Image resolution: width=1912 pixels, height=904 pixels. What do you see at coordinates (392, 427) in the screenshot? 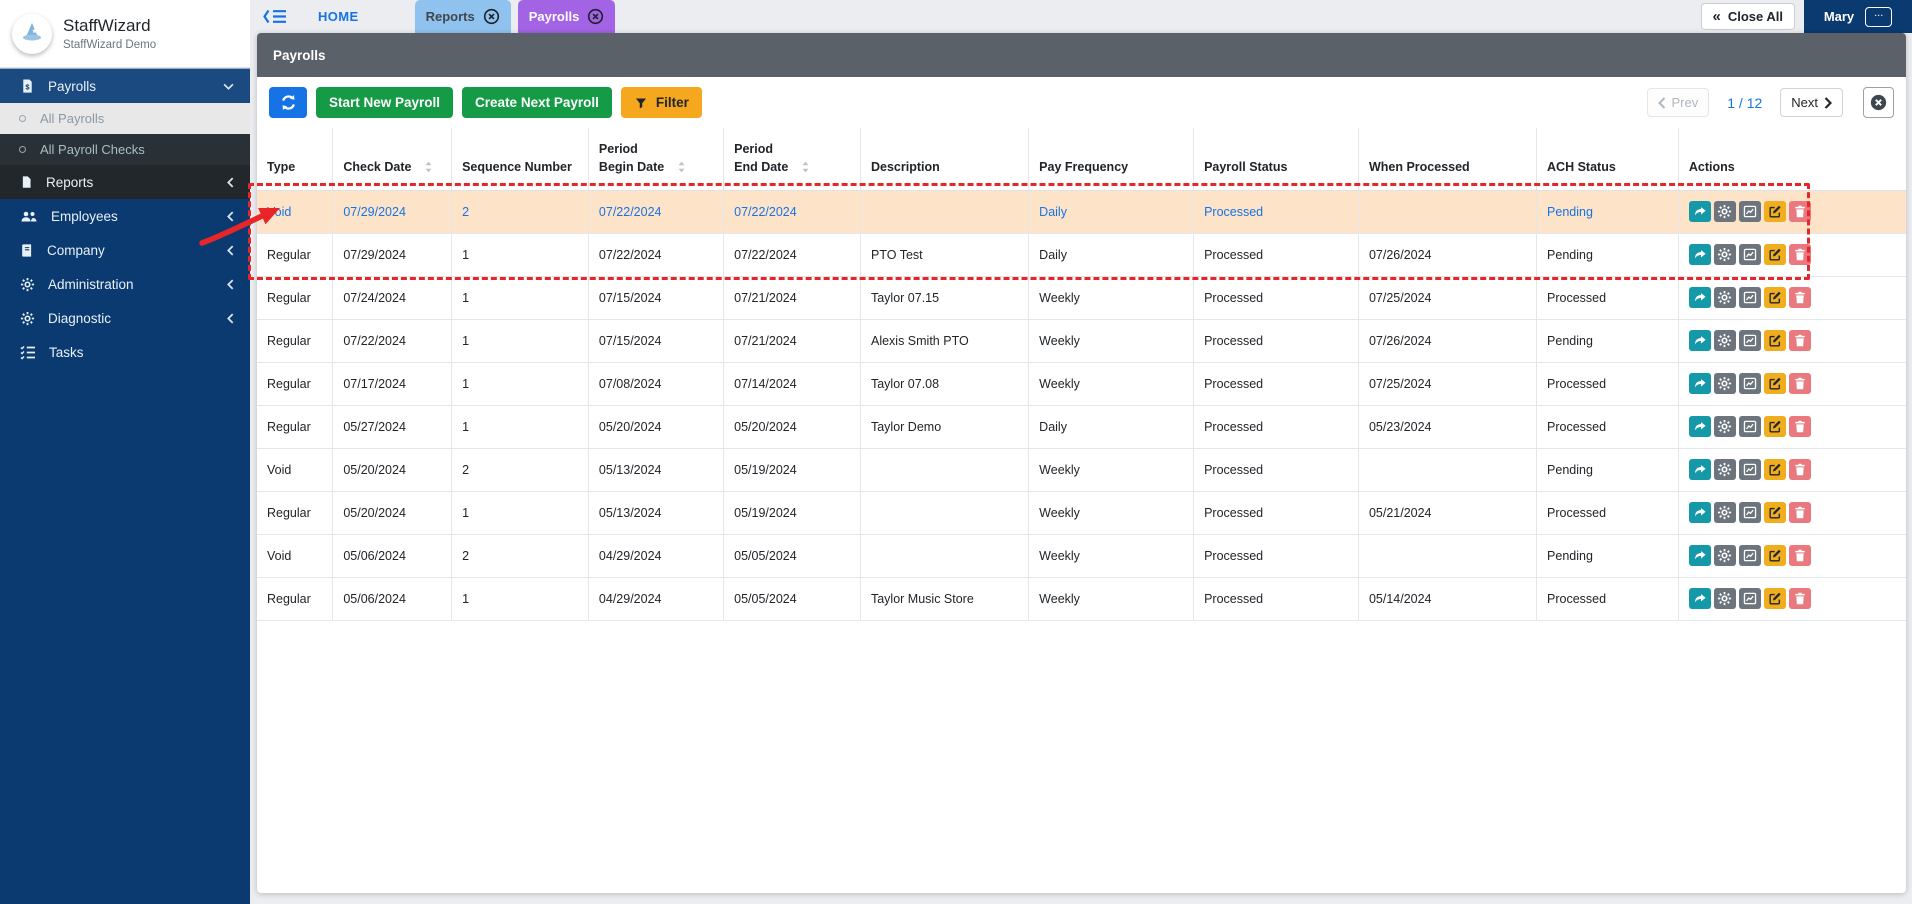
I see `cell-check-date: 05/27/2024` at bounding box center [392, 427].